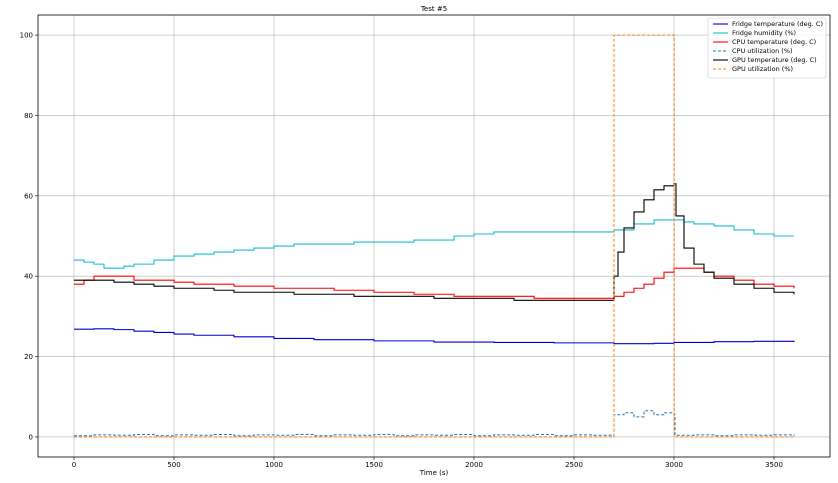 This screenshot has height=483, width=838. I want to click on x-tick-label: 500, so click(173, 465).